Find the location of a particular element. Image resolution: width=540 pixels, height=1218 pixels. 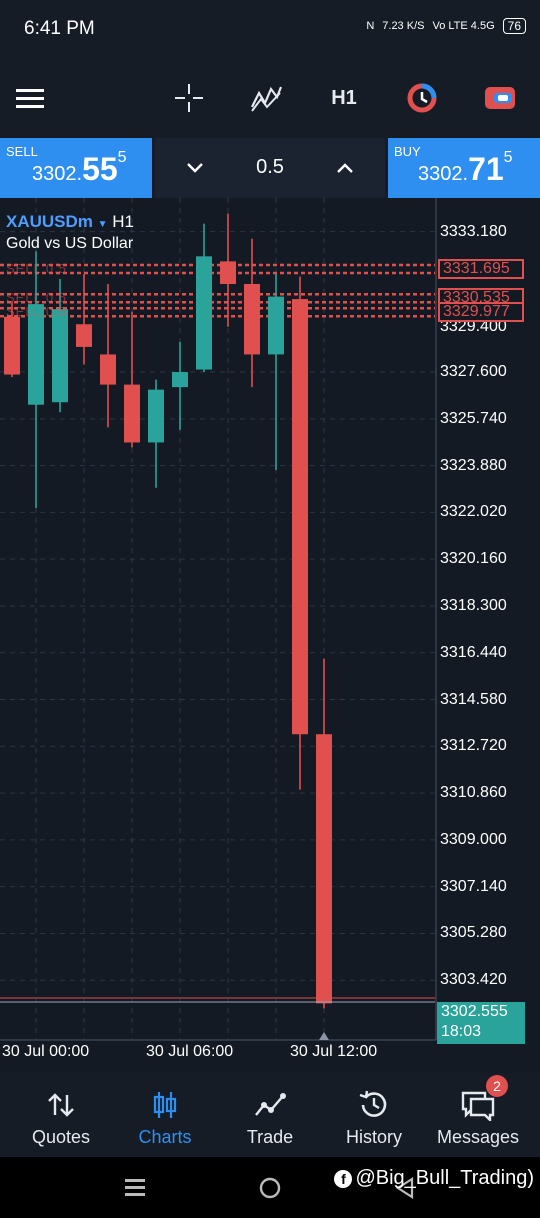

hamburger-icon is located at coordinates (30, 98).